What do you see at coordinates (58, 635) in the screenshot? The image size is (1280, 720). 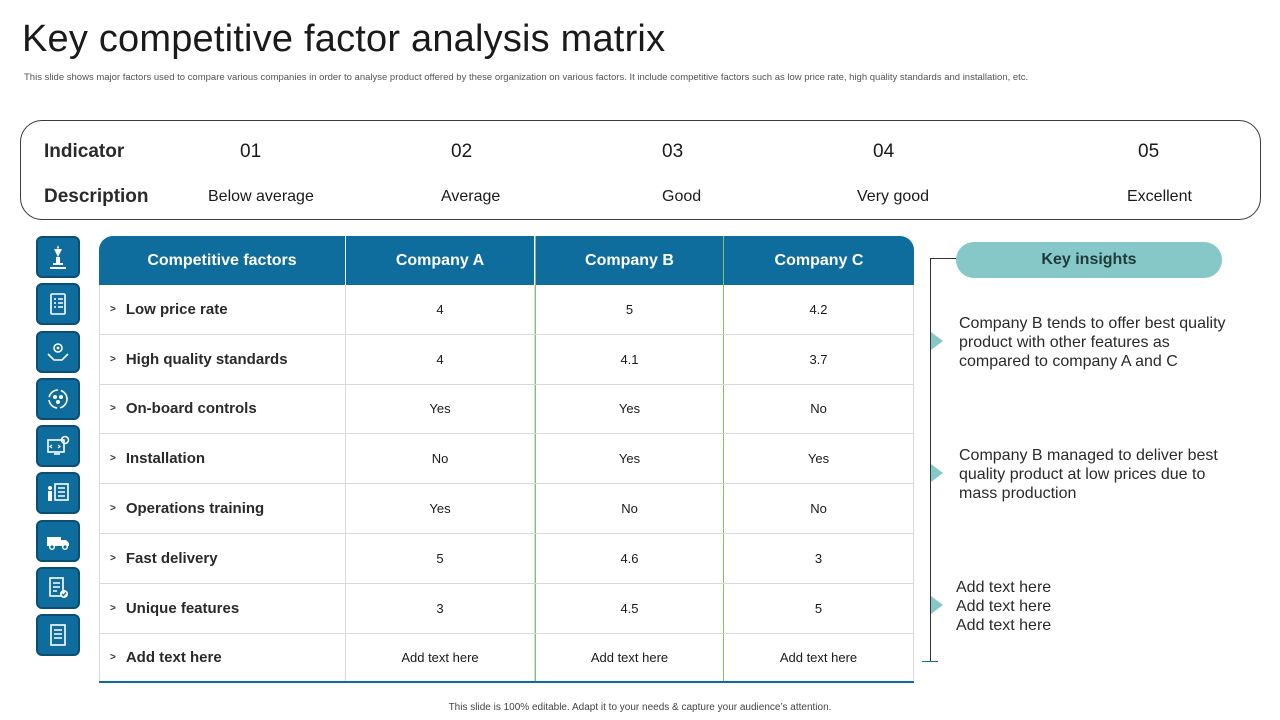 I see `list-document-icon` at bounding box center [58, 635].